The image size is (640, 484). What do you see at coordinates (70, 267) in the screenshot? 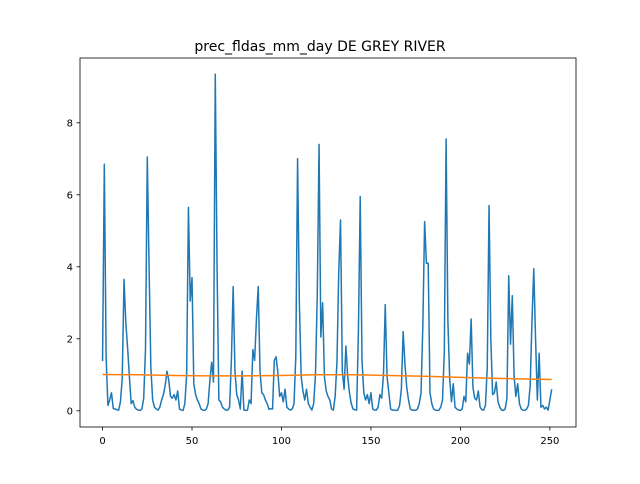
I see `y-tick-label: 4` at bounding box center [70, 267].